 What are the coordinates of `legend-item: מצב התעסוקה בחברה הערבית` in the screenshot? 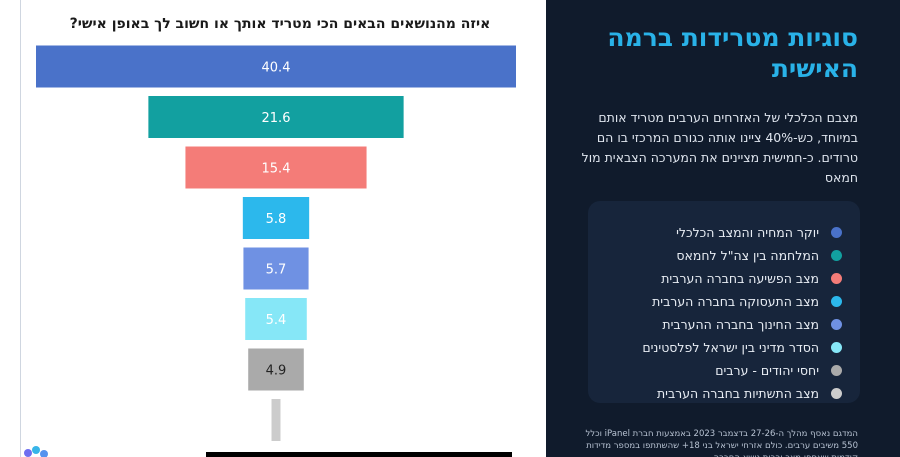 It's located at (742, 301).